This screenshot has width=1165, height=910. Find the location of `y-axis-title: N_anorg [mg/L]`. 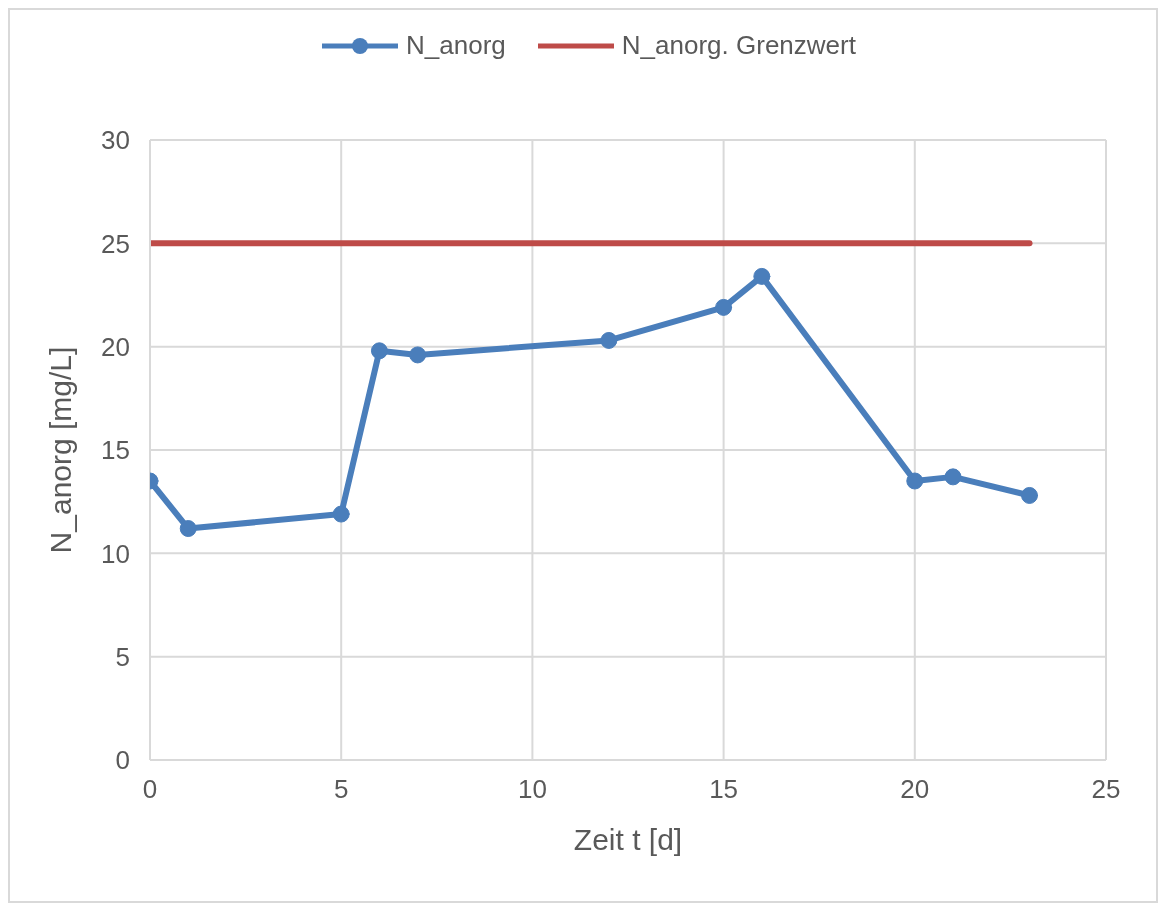

y-axis-title: N_anorg [mg/L] is located at coordinates (60, 450).